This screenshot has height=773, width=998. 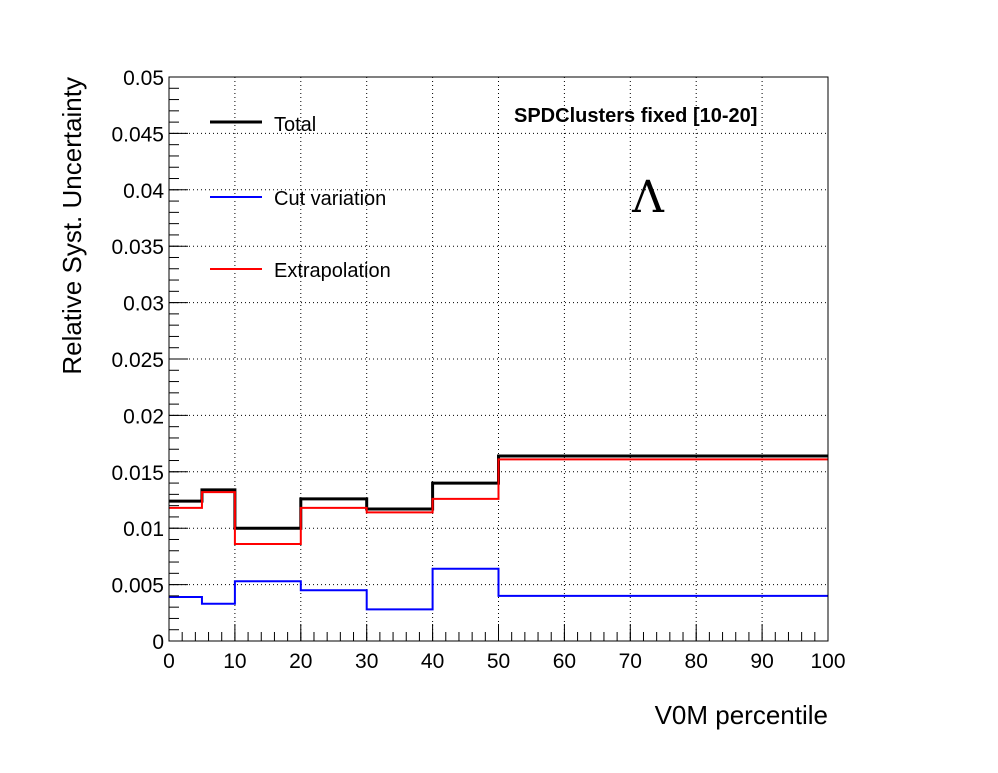 I want to click on x-tick-label: 90, so click(x=761, y=661).